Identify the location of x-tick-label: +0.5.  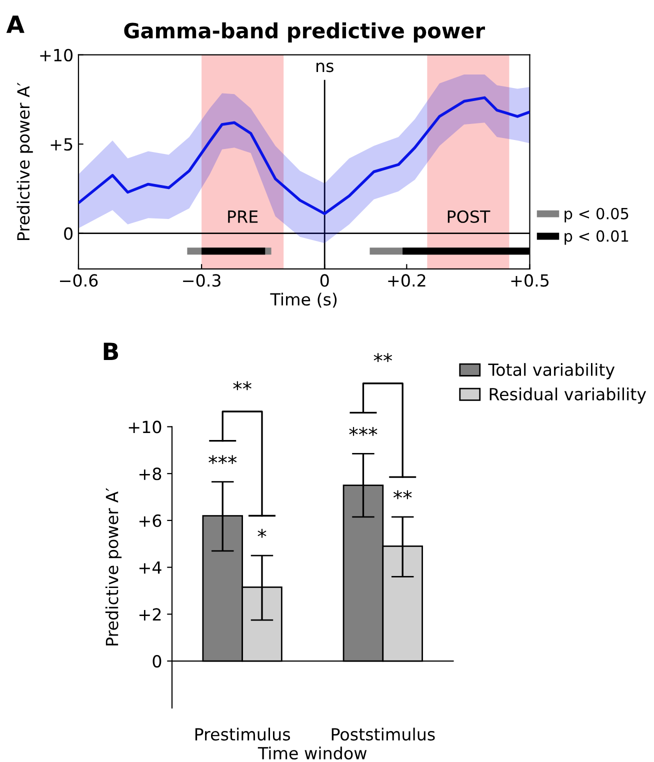
(530, 280).